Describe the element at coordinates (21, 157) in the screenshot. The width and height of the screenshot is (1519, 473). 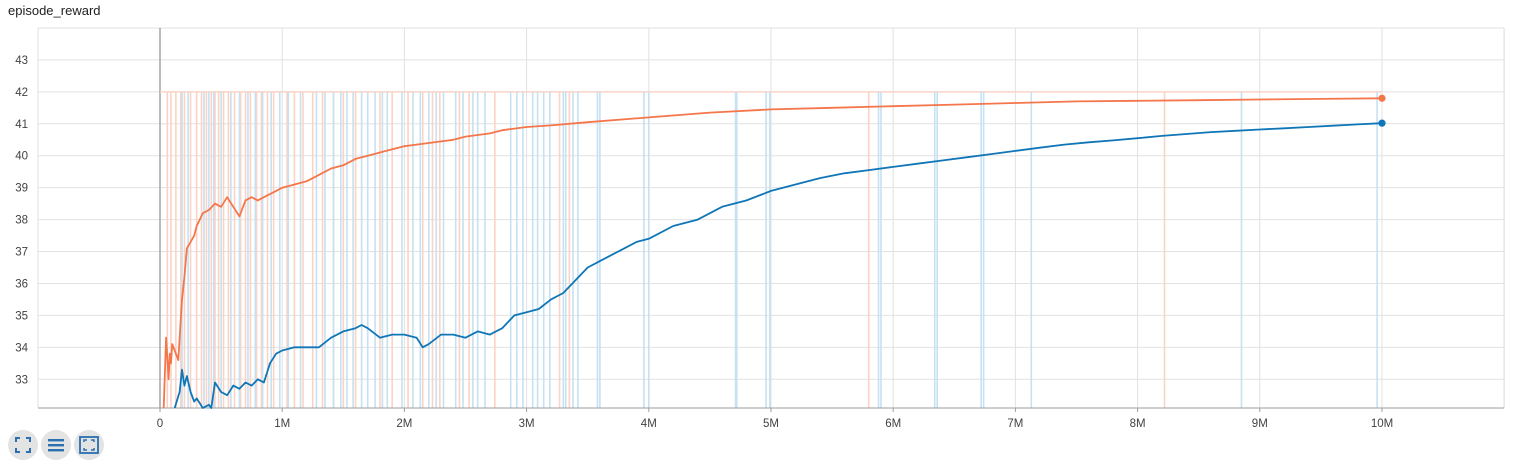
I see `y-tick-label: 40` at that location.